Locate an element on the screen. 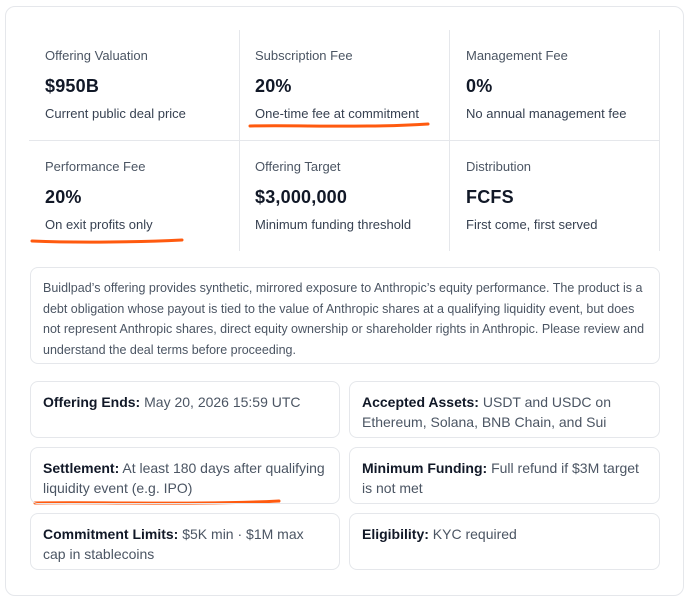  stat-value: $3,000,000 is located at coordinates (301, 197).